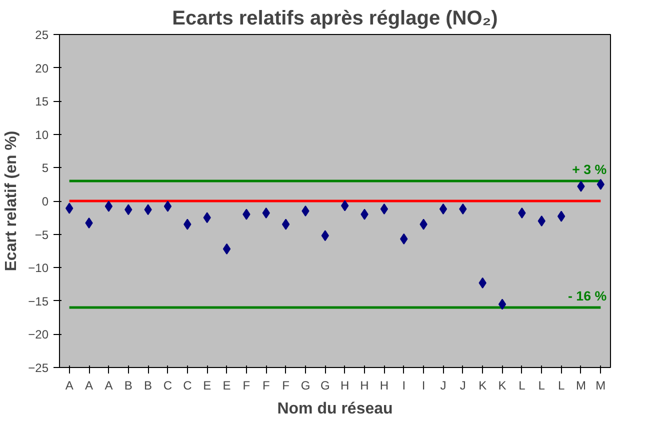 The image size is (654, 427). Describe the element at coordinates (45, 168) in the screenshot. I see `y-tick-label: 5` at that location.